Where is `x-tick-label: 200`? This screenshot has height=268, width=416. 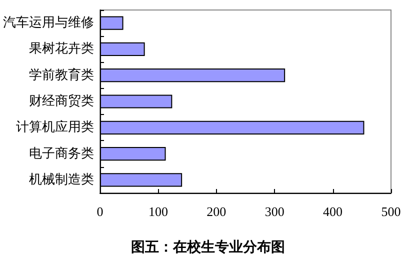
x-tick-label: 200 is located at coordinates (216, 211).